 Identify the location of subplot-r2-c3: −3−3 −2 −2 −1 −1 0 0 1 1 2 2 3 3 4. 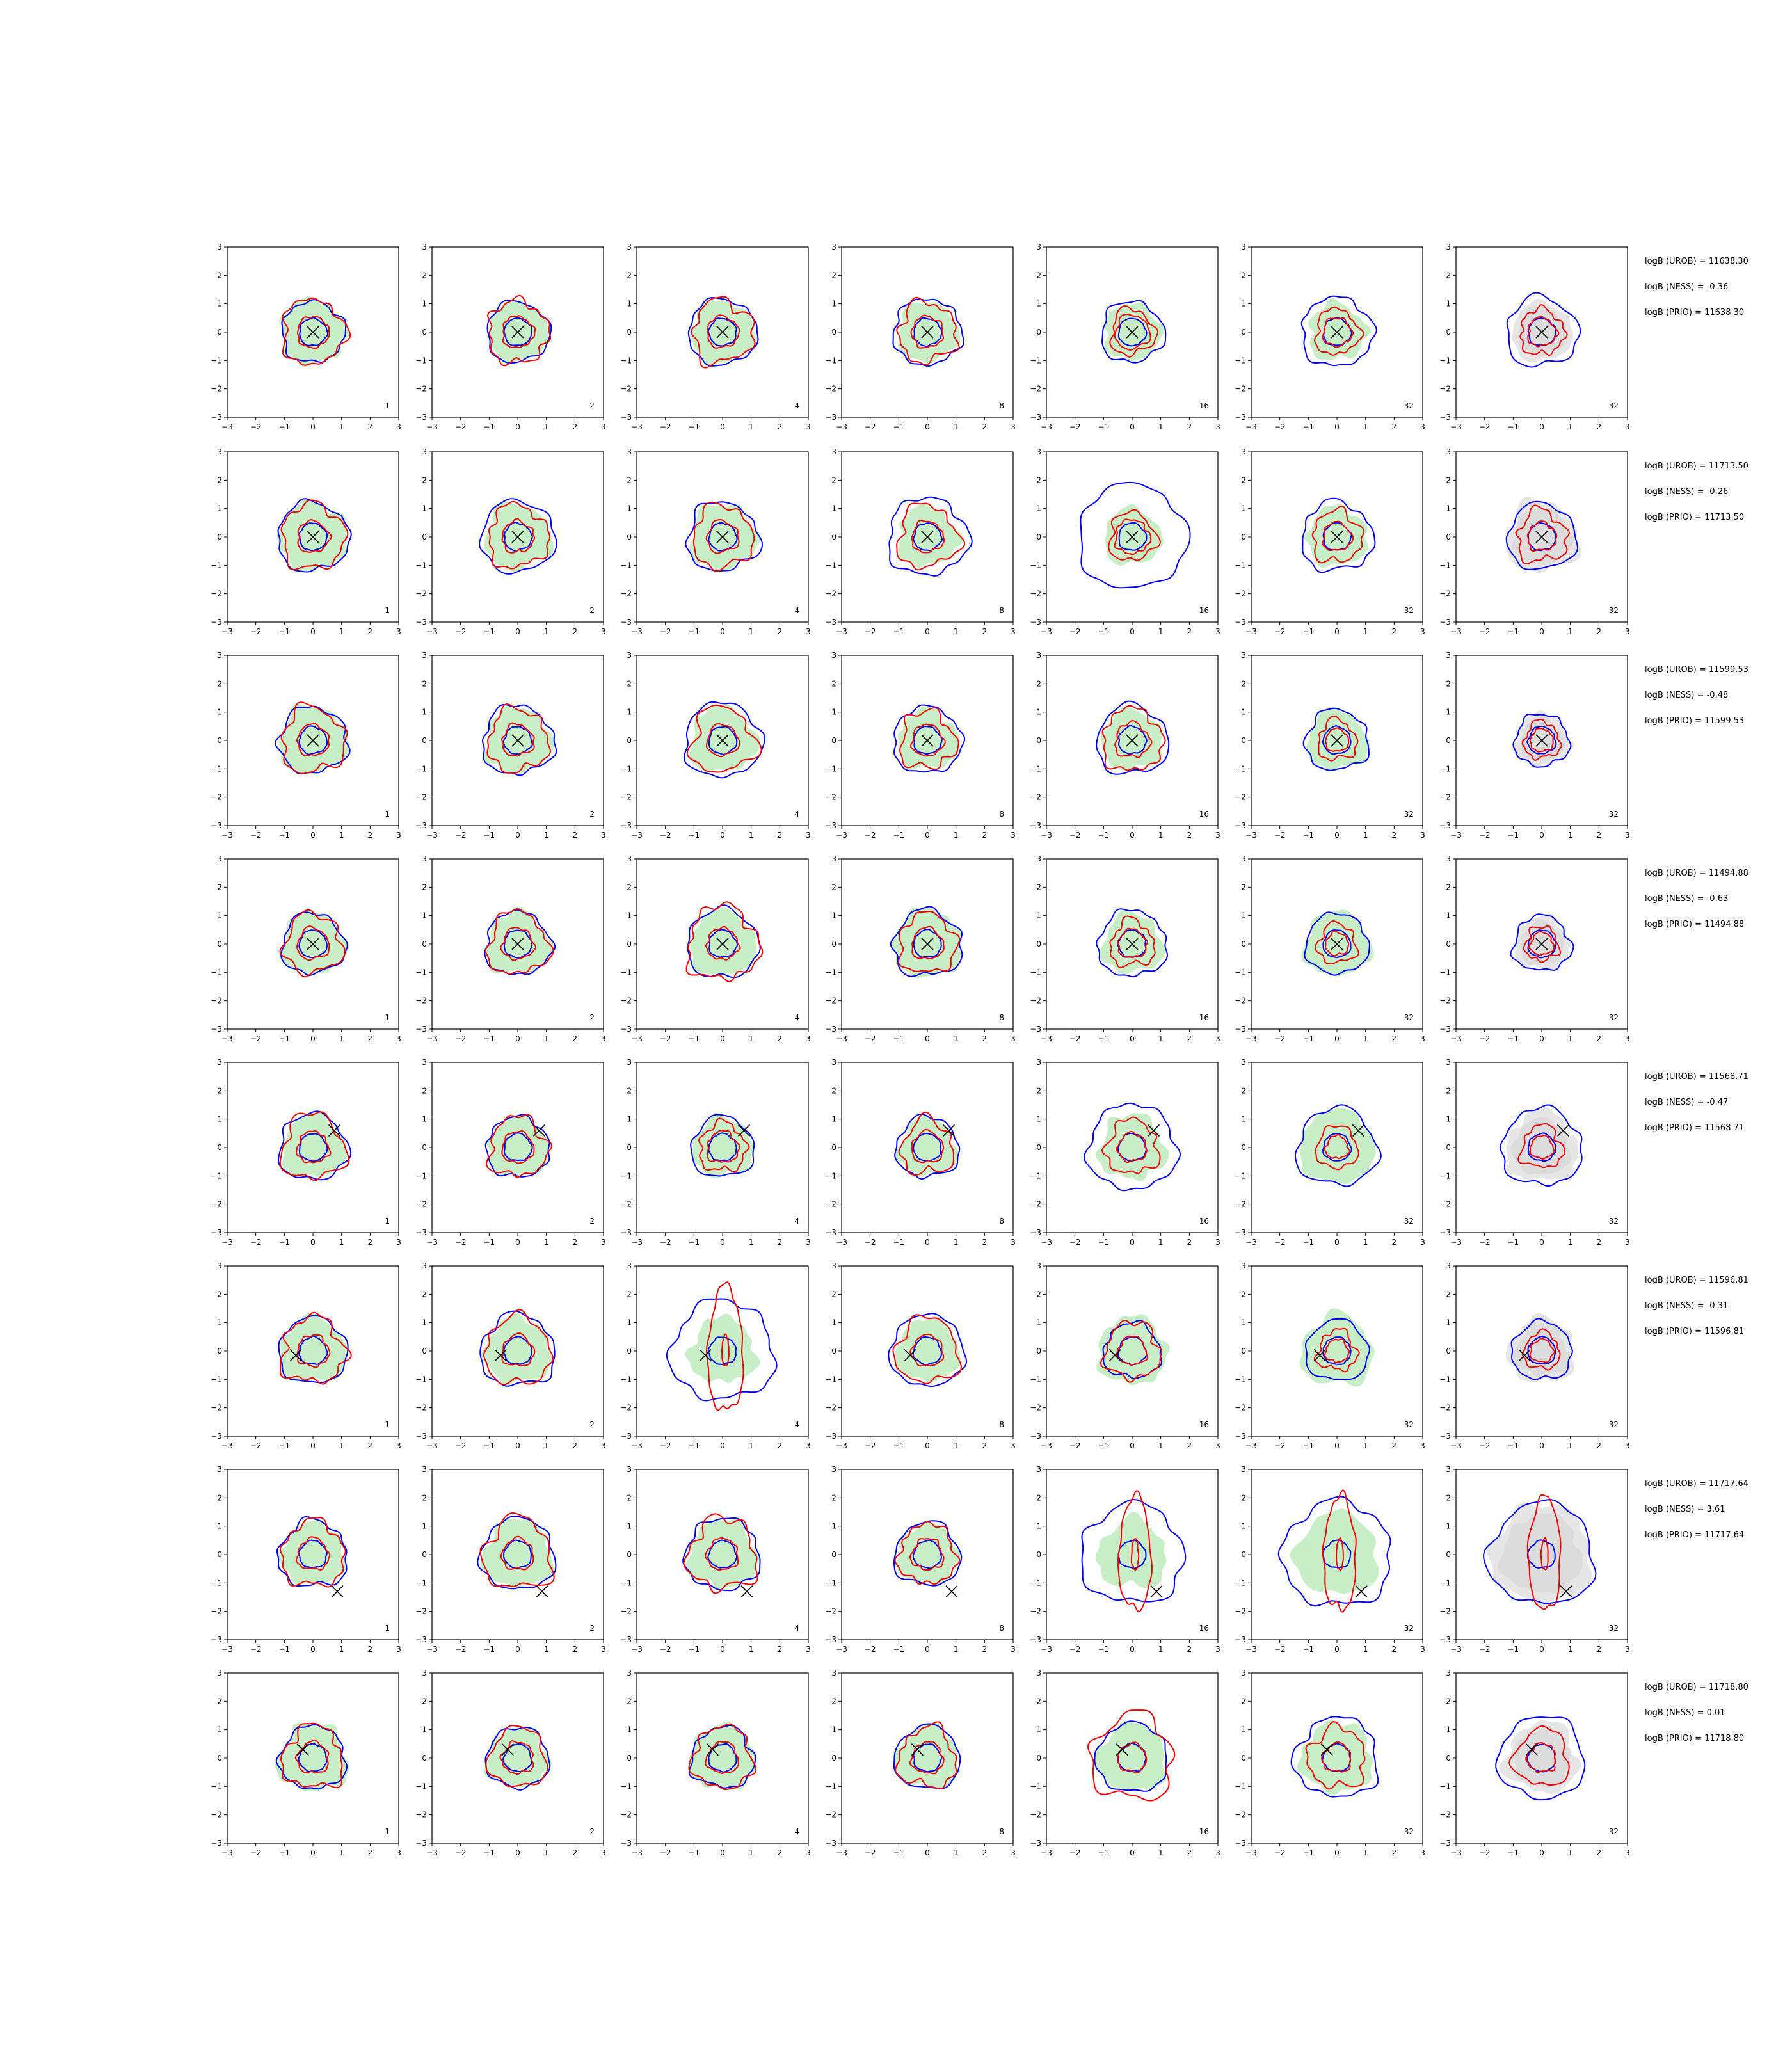
(715, 541).